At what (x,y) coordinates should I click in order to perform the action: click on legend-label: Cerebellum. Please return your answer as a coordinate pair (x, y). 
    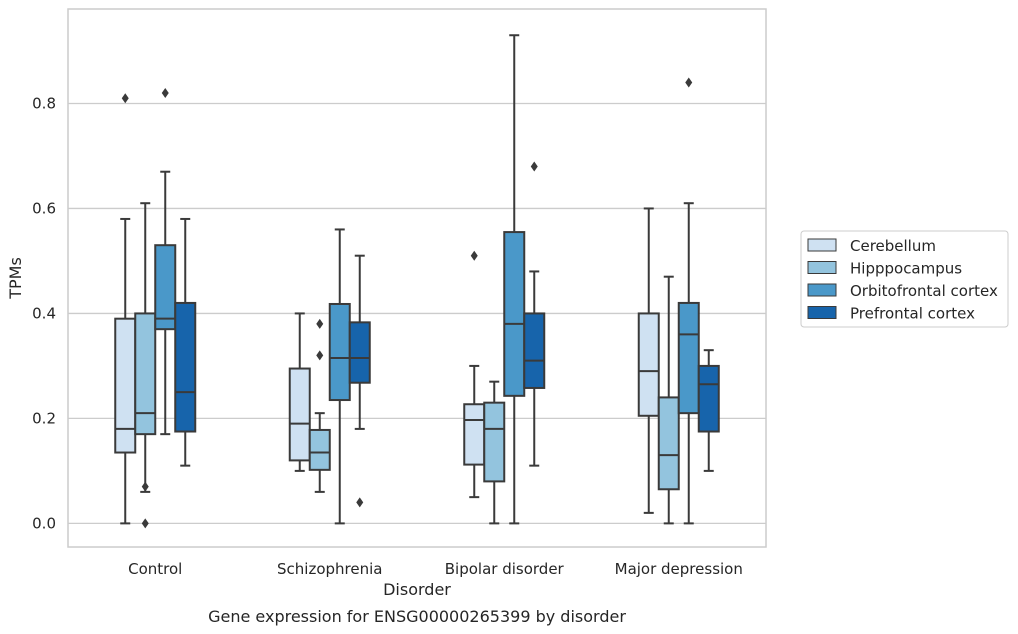
    Looking at the image, I should click on (893, 246).